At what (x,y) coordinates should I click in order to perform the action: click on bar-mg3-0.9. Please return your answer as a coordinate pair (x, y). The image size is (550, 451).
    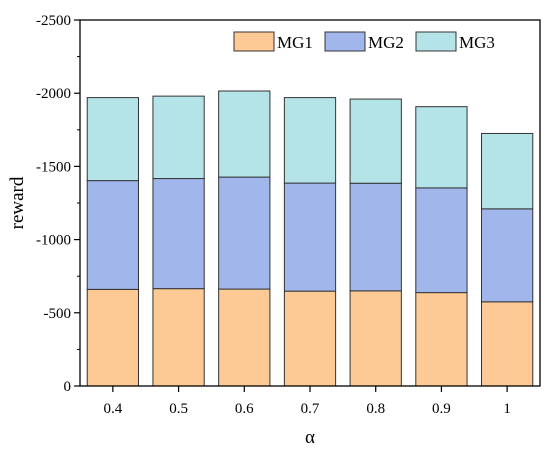
    Looking at the image, I should click on (441, 147).